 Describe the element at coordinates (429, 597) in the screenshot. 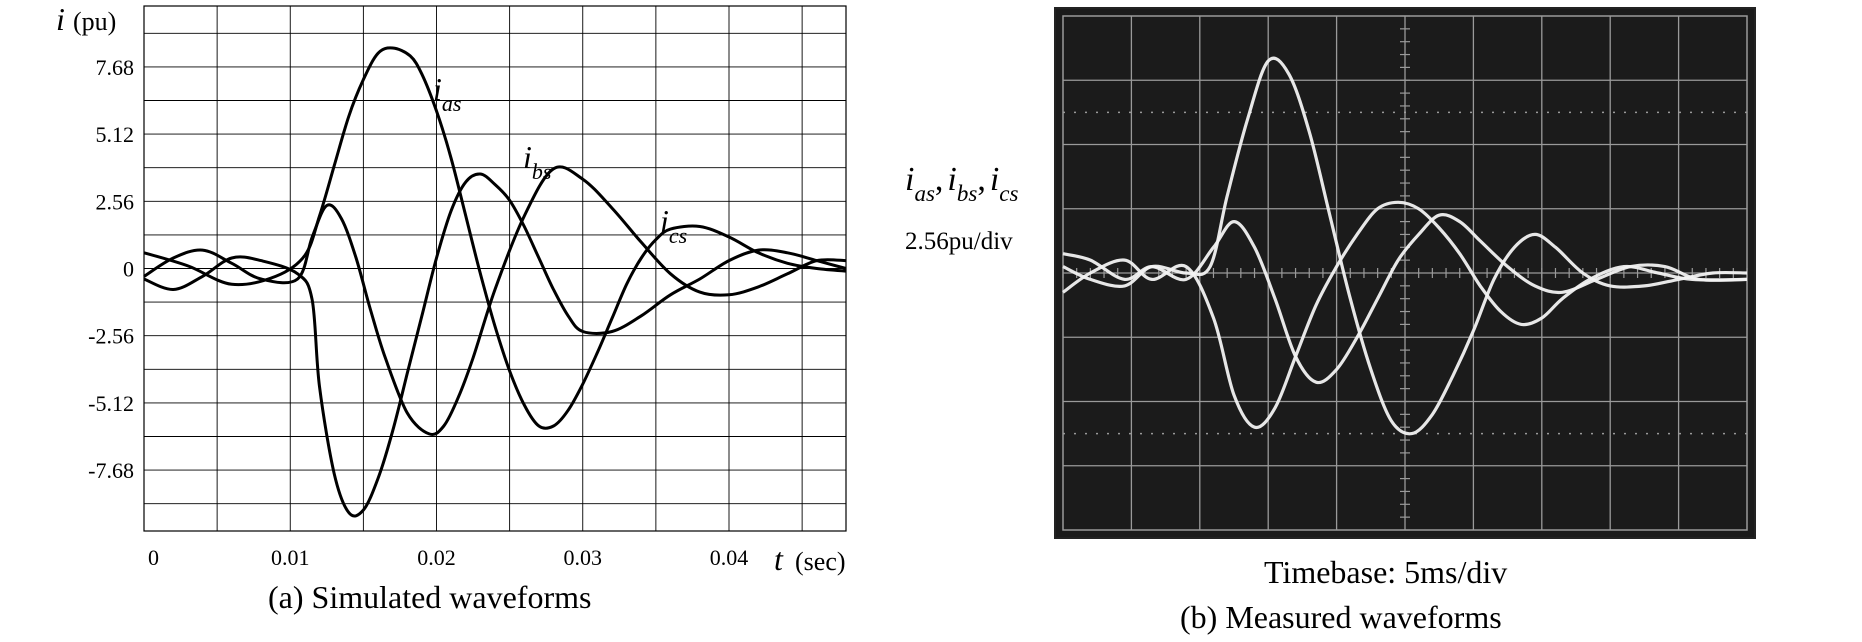

I see `sim-caption: (a) Simulated waveforms` at that location.